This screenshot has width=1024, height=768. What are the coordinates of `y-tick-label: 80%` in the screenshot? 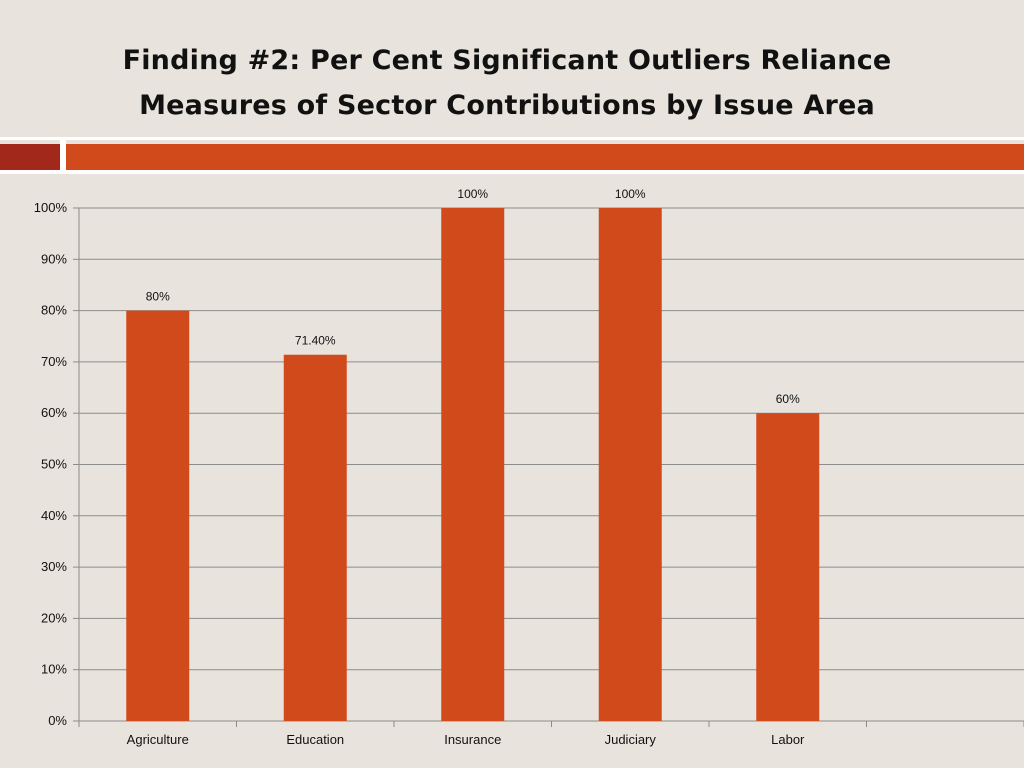 It's located at (54, 310).